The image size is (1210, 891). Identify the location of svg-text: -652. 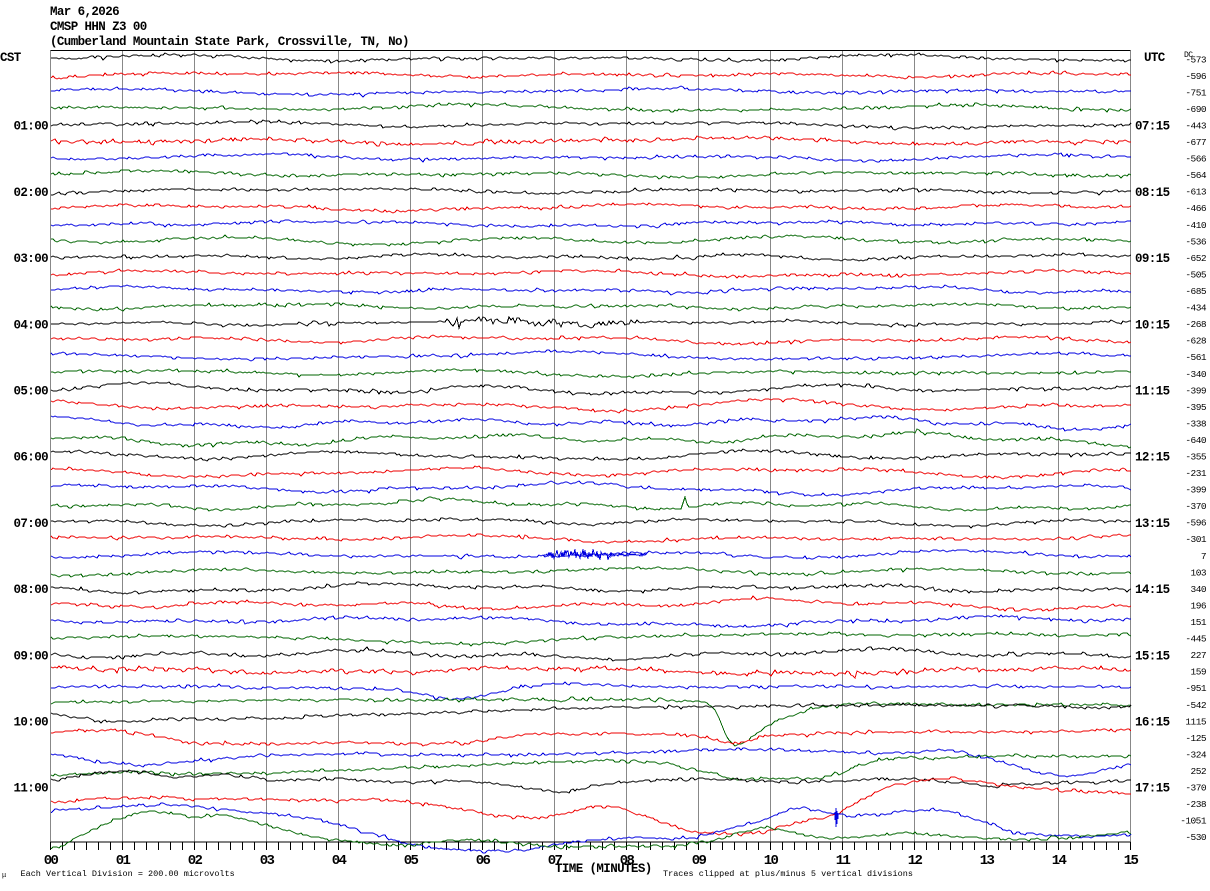
(1195, 258).